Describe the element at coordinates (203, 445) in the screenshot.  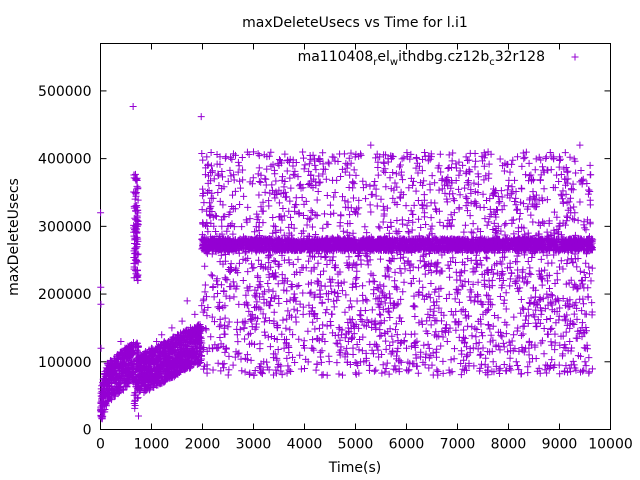
I see `x-tick-label: 2000` at that location.